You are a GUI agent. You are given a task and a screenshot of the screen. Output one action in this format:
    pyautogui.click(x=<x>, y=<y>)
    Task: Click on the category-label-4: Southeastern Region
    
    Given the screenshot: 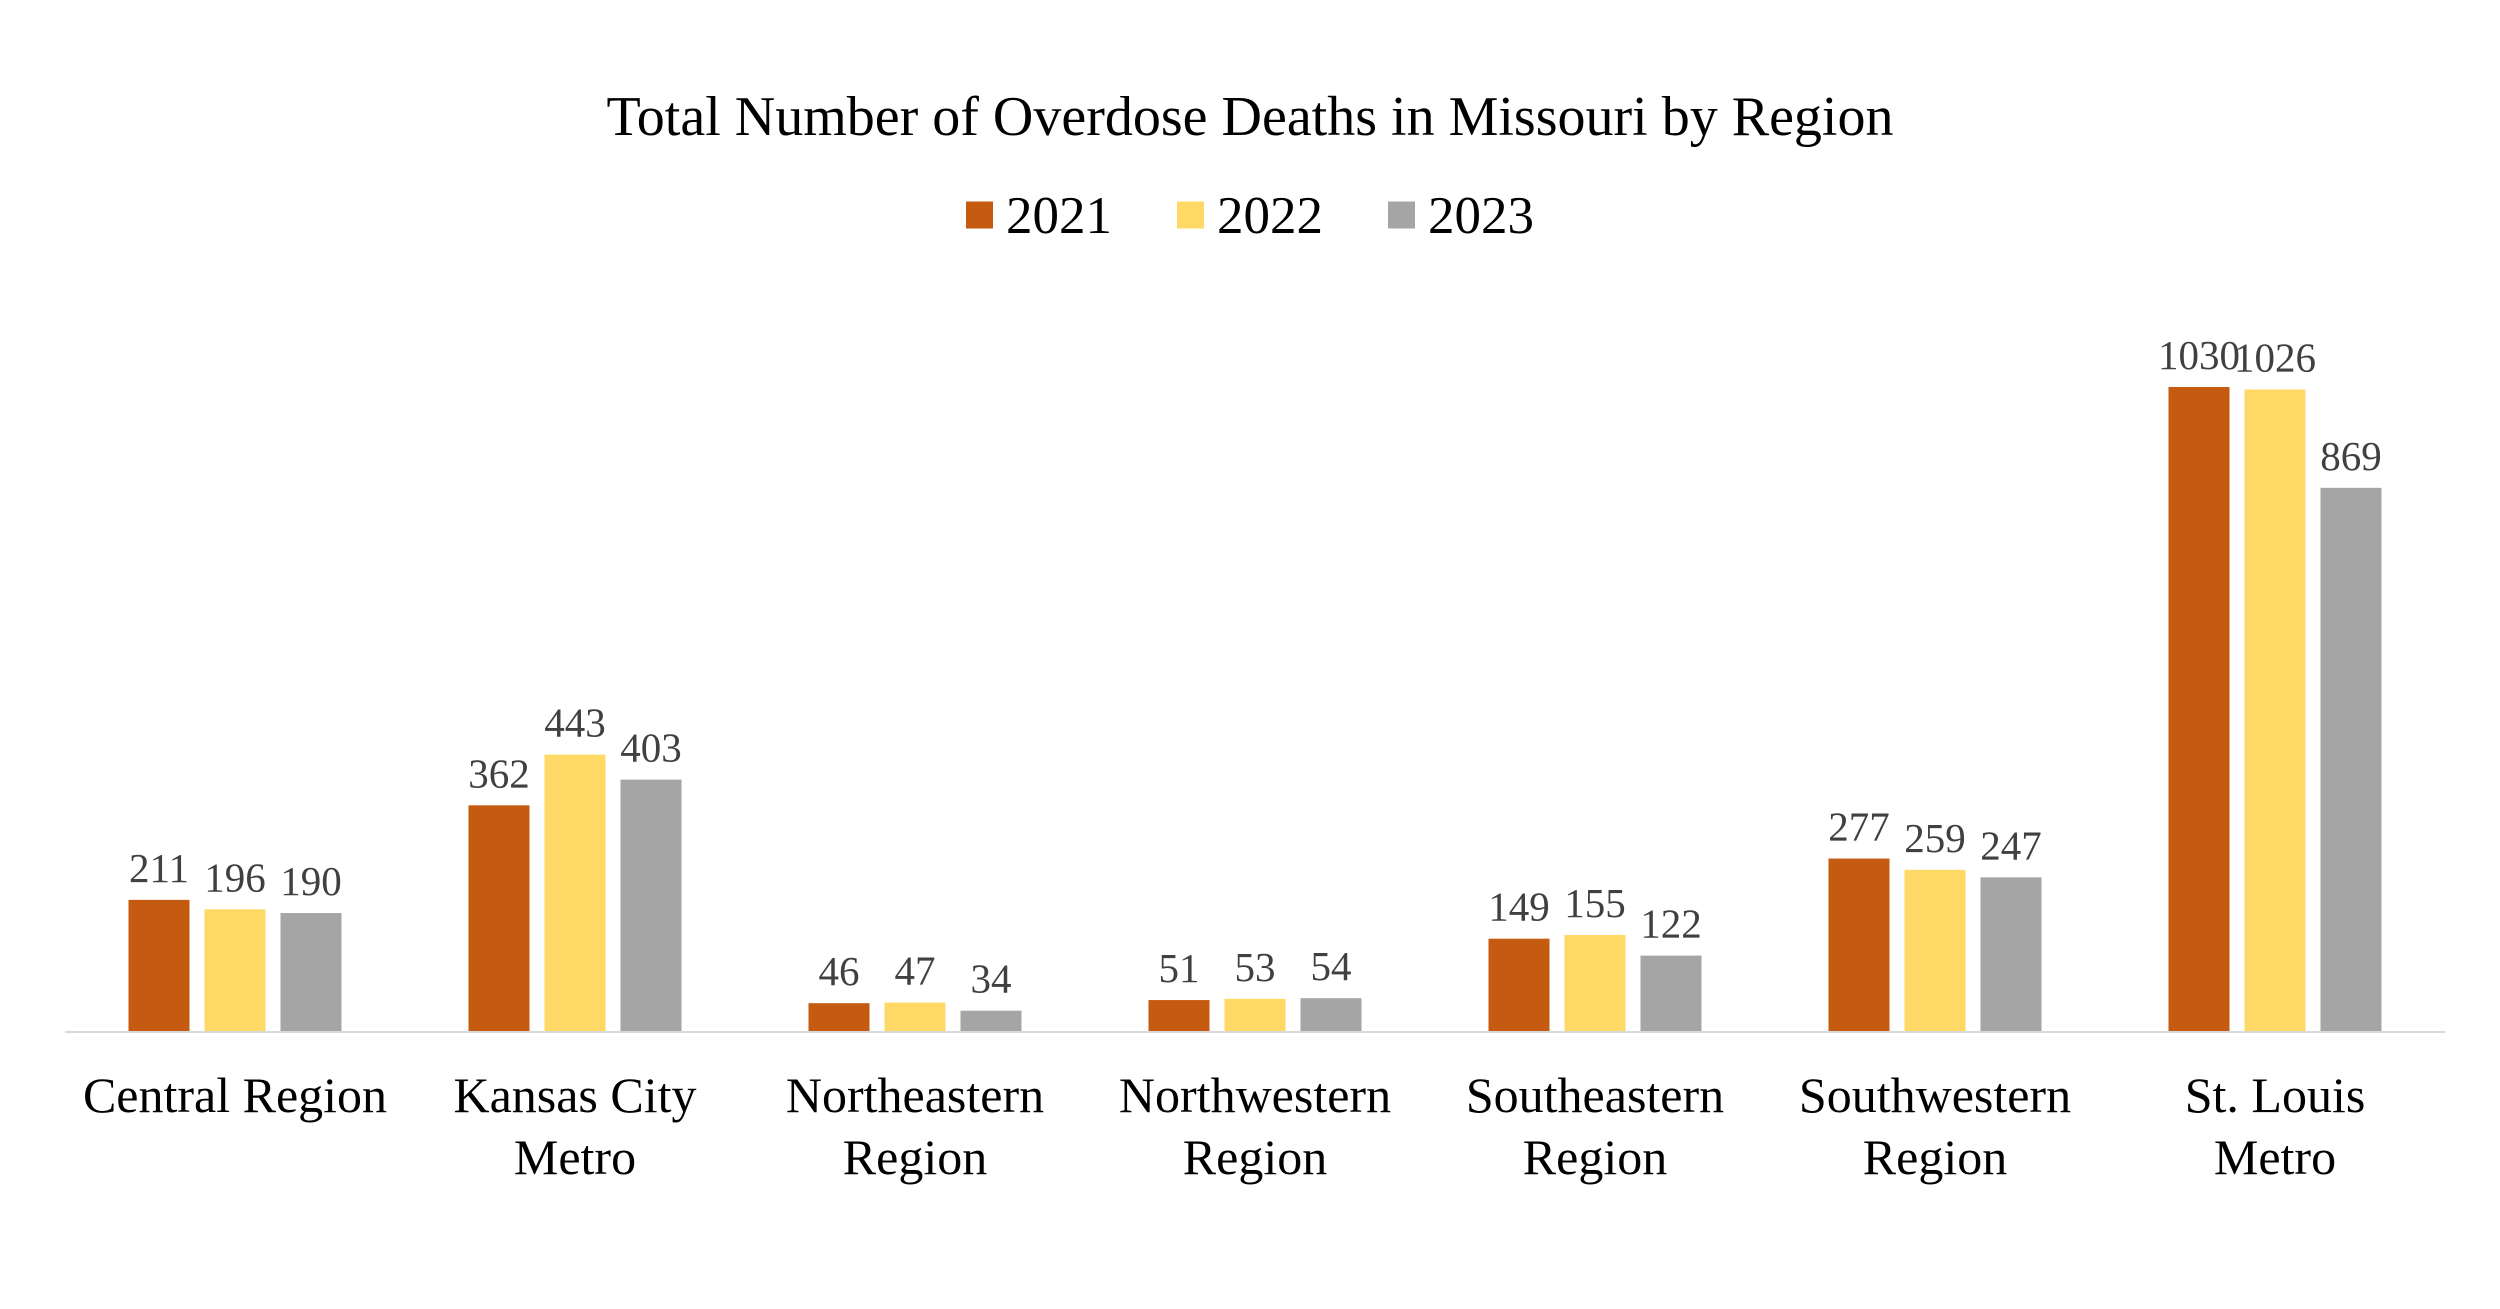 What is the action you would take?
    pyautogui.click(x=1595, y=1126)
    